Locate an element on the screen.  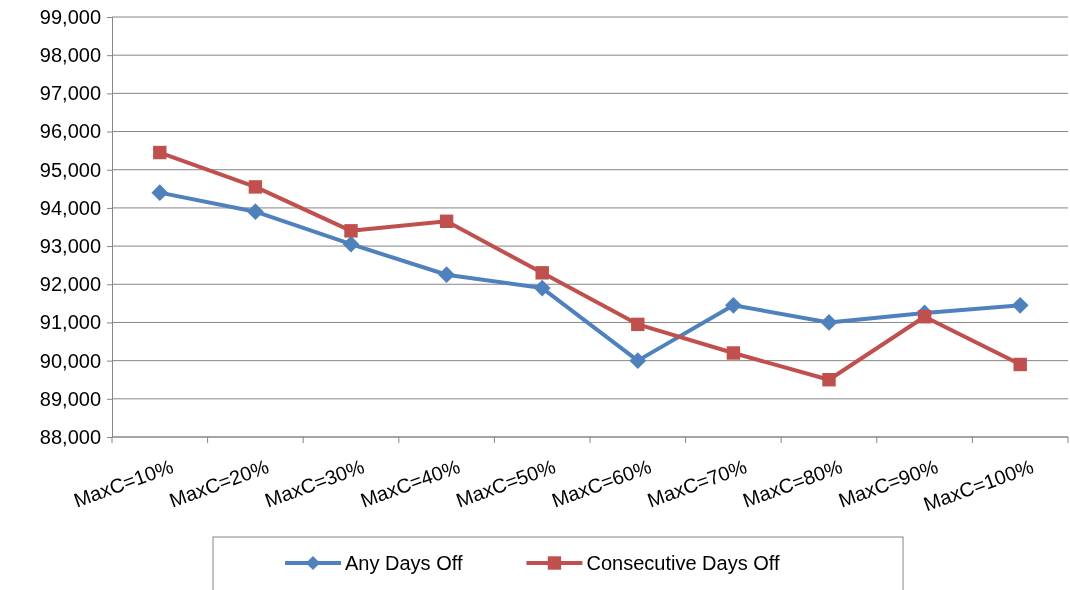
y-tick-label: 96,000 is located at coordinates (70, 131).